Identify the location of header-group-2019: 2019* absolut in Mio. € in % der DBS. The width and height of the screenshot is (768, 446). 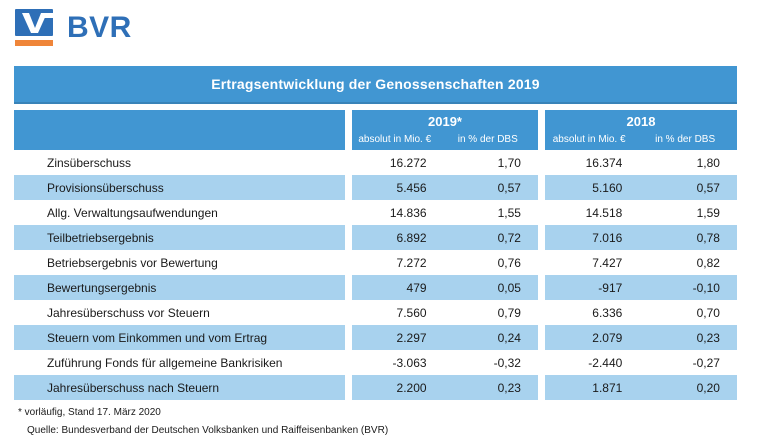
(445, 130).